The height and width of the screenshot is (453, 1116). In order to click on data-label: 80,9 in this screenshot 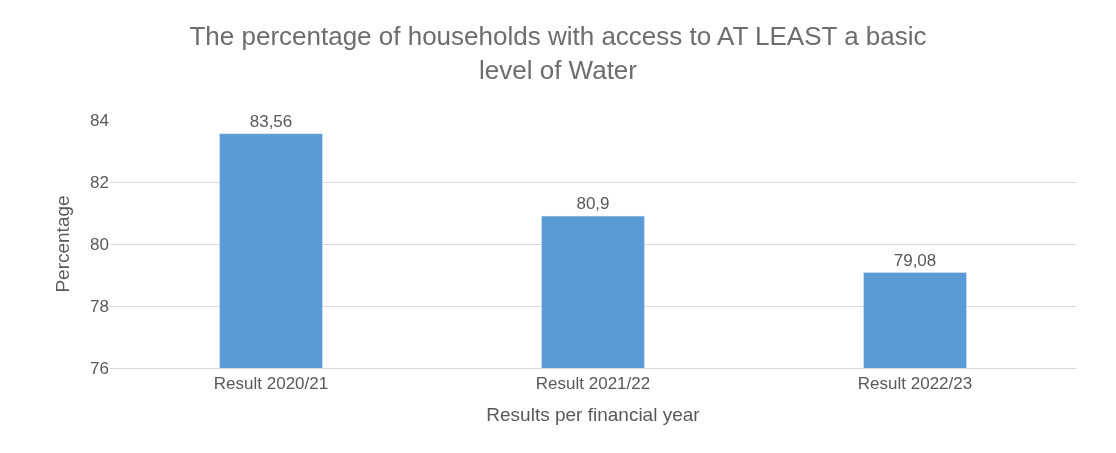, I will do `click(593, 204)`.